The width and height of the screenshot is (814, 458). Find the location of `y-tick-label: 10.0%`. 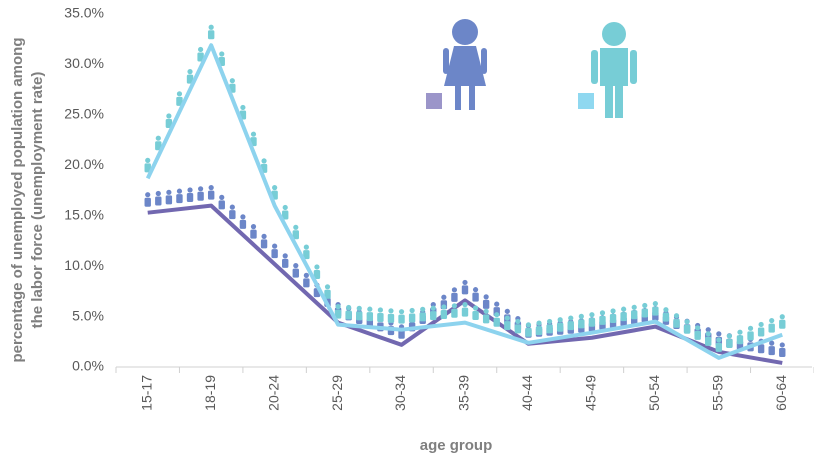

y-tick-label: 10.0% is located at coordinates (84, 265).